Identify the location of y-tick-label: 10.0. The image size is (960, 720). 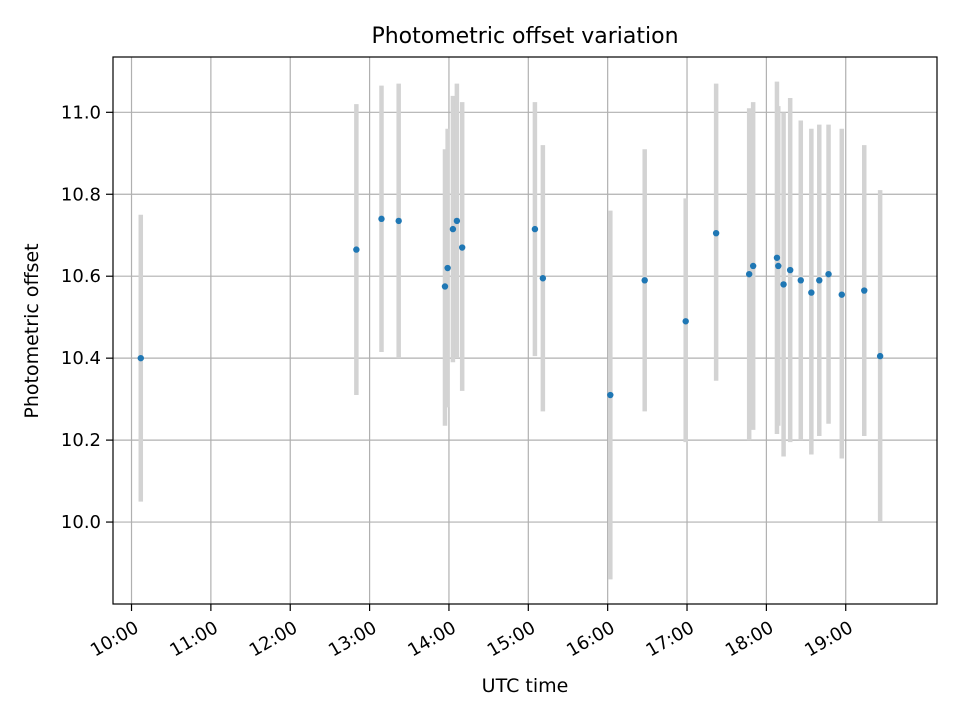
(81, 522).